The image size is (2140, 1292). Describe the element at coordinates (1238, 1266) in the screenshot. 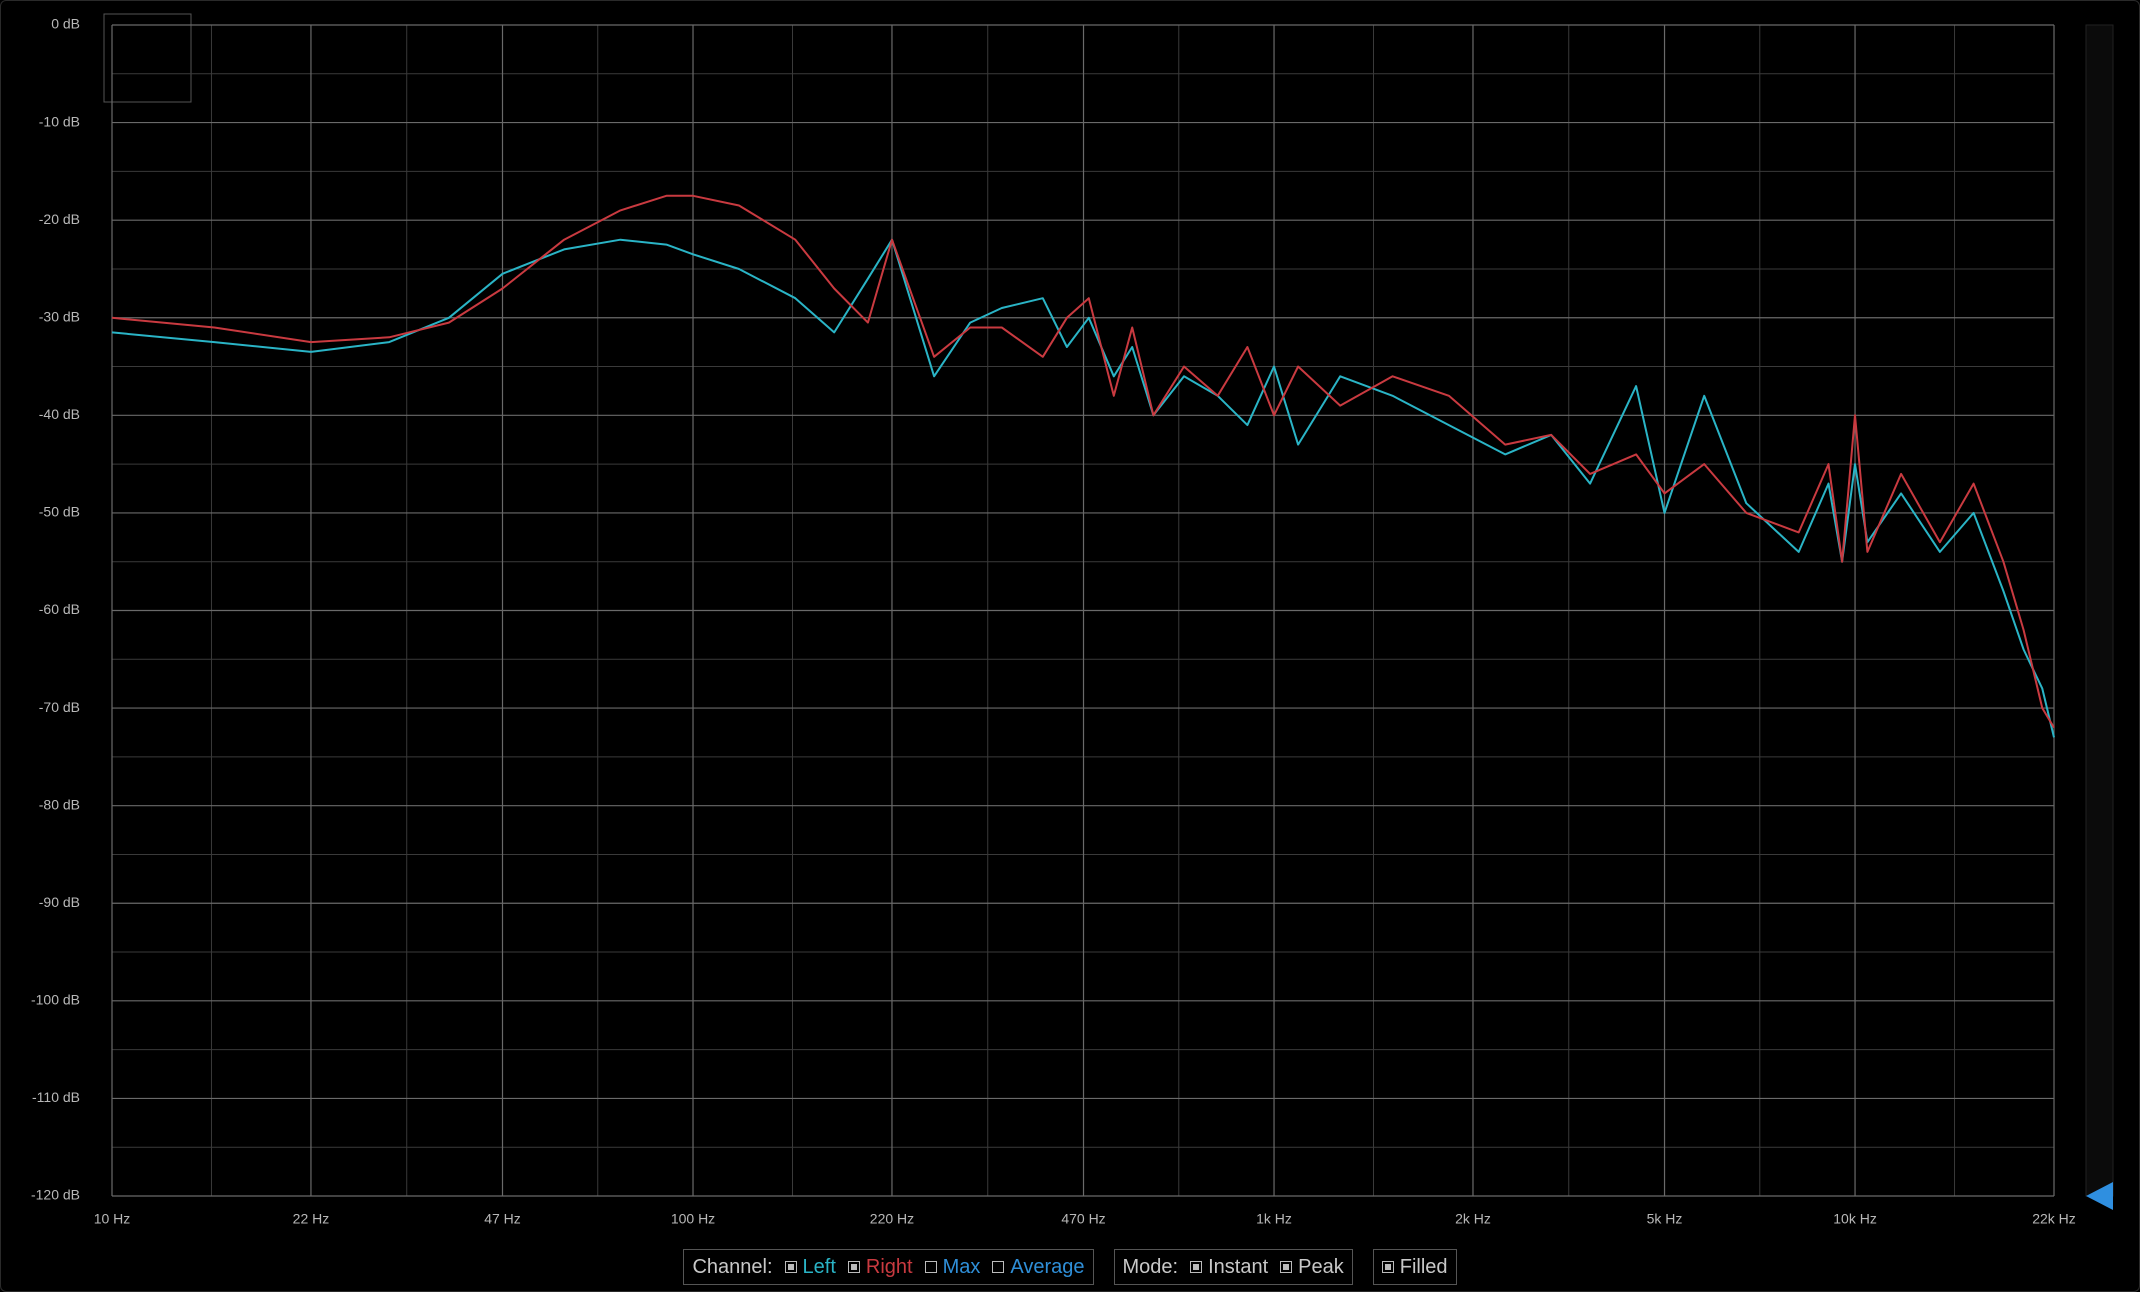

I see `mode-option-label: Instant` at that location.